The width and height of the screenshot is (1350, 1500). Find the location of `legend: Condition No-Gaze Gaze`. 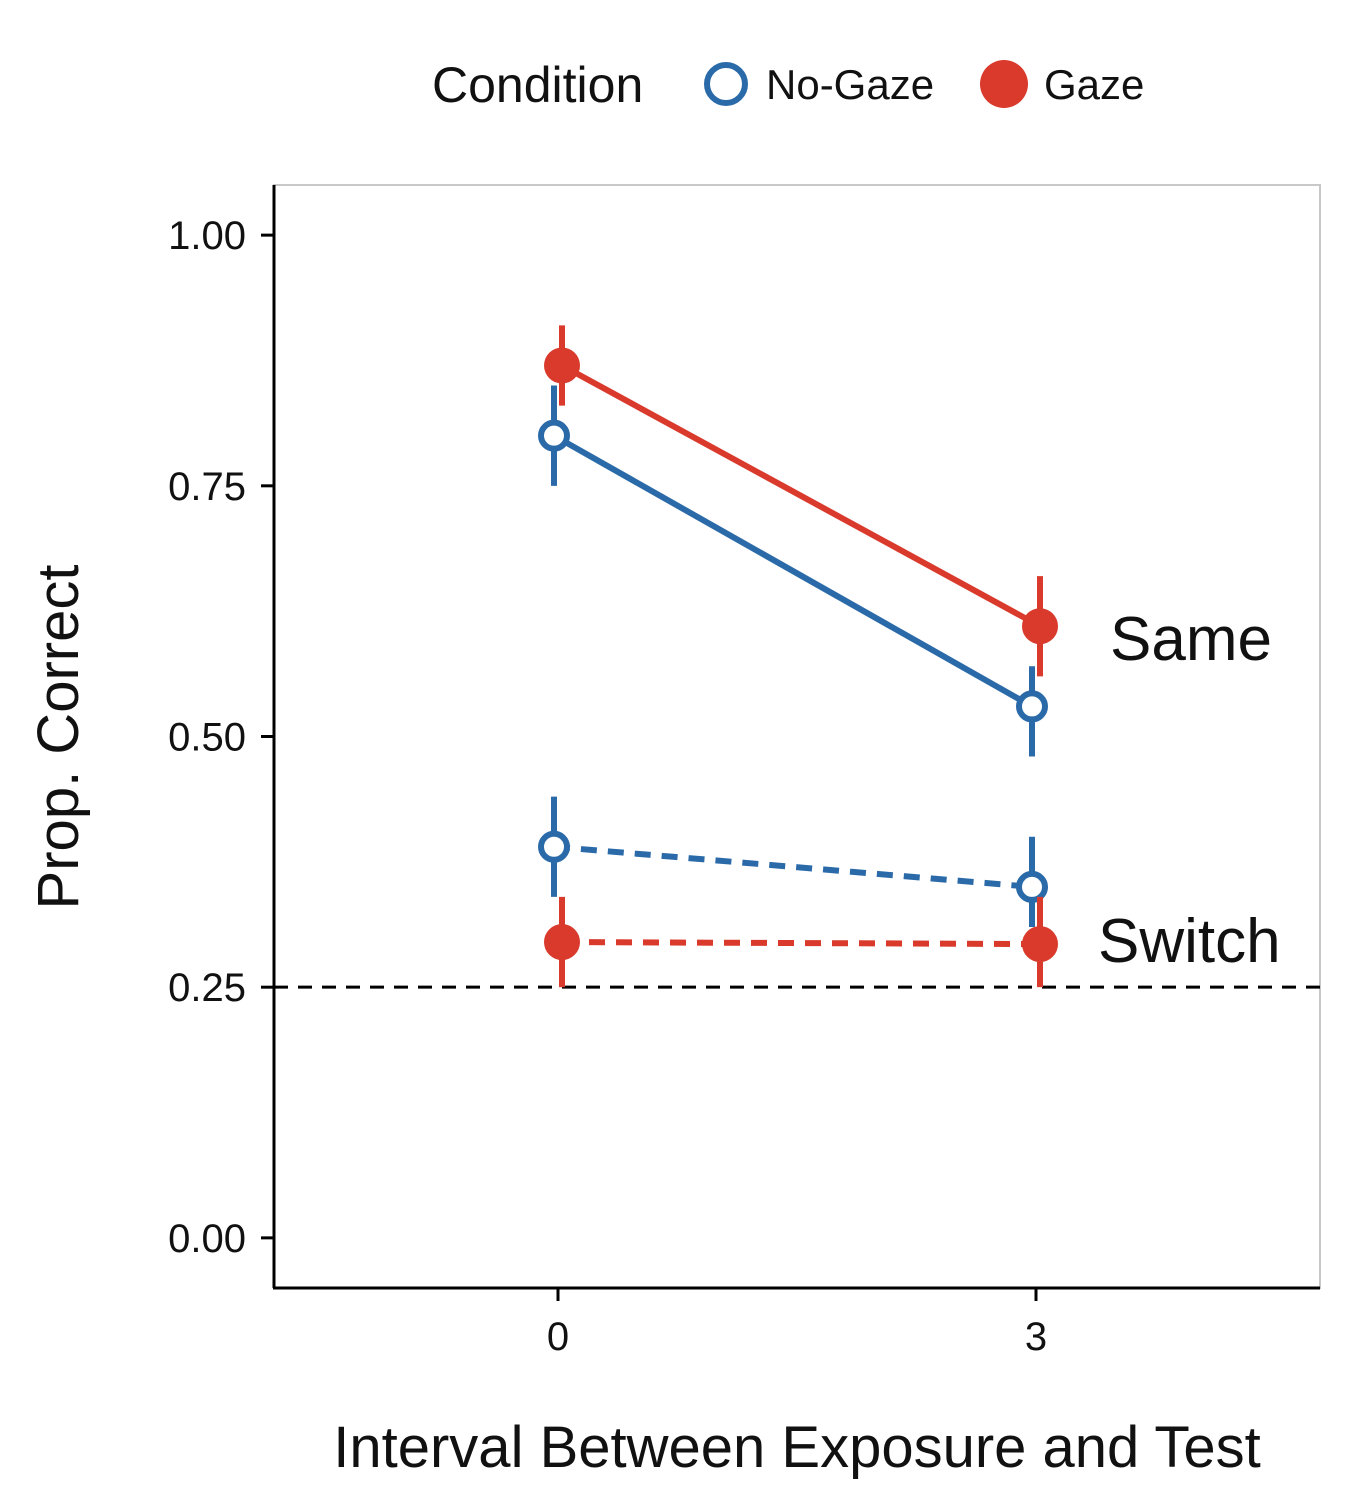

legend: Condition No-Gaze Gaze is located at coordinates (788, 85).